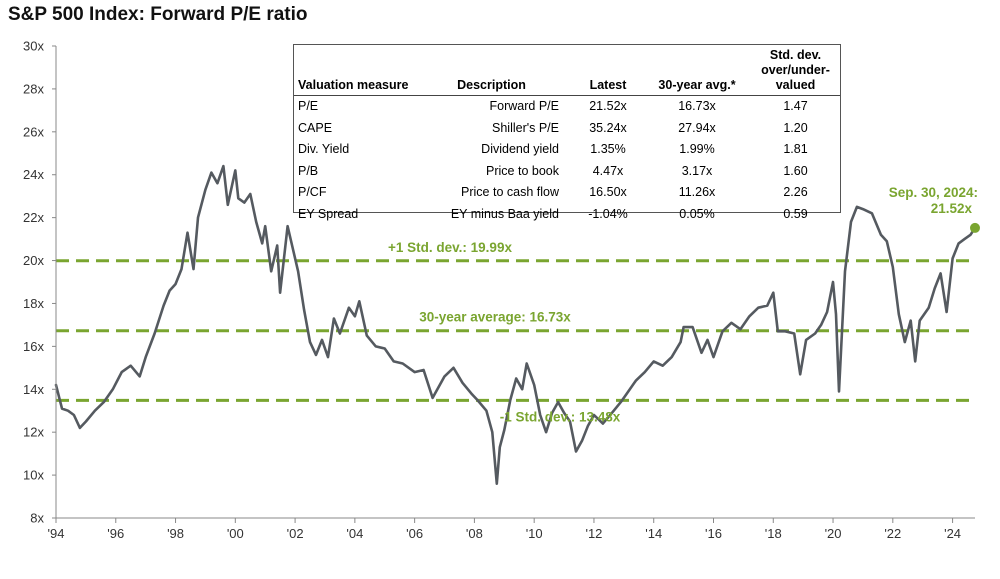 This screenshot has width=1000, height=579. I want to click on table-row: P/CF Price to cash flow 16.50x 11.26x 2.26, so click(567, 193).